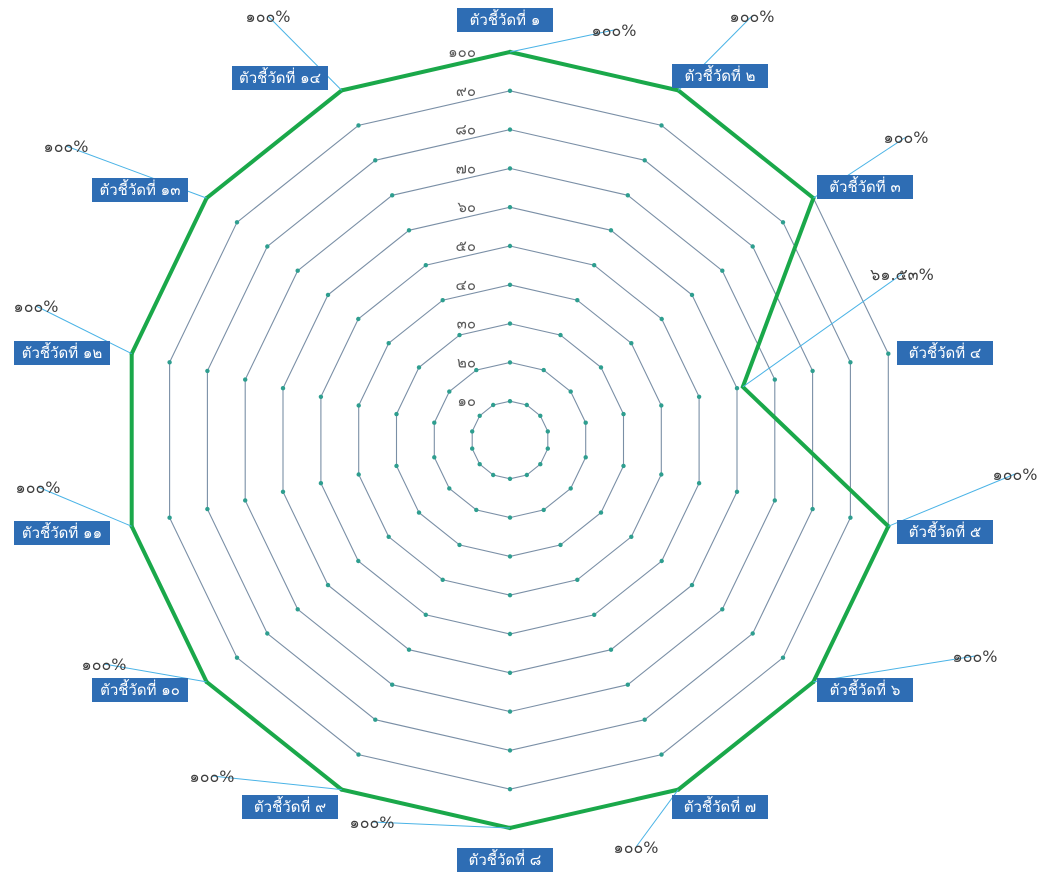 This screenshot has width=1047, height=878. What do you see at coordinates (466, 401) in the screenshot?
I see `tick-label: ๑๐` at bounding box center [466, 401].